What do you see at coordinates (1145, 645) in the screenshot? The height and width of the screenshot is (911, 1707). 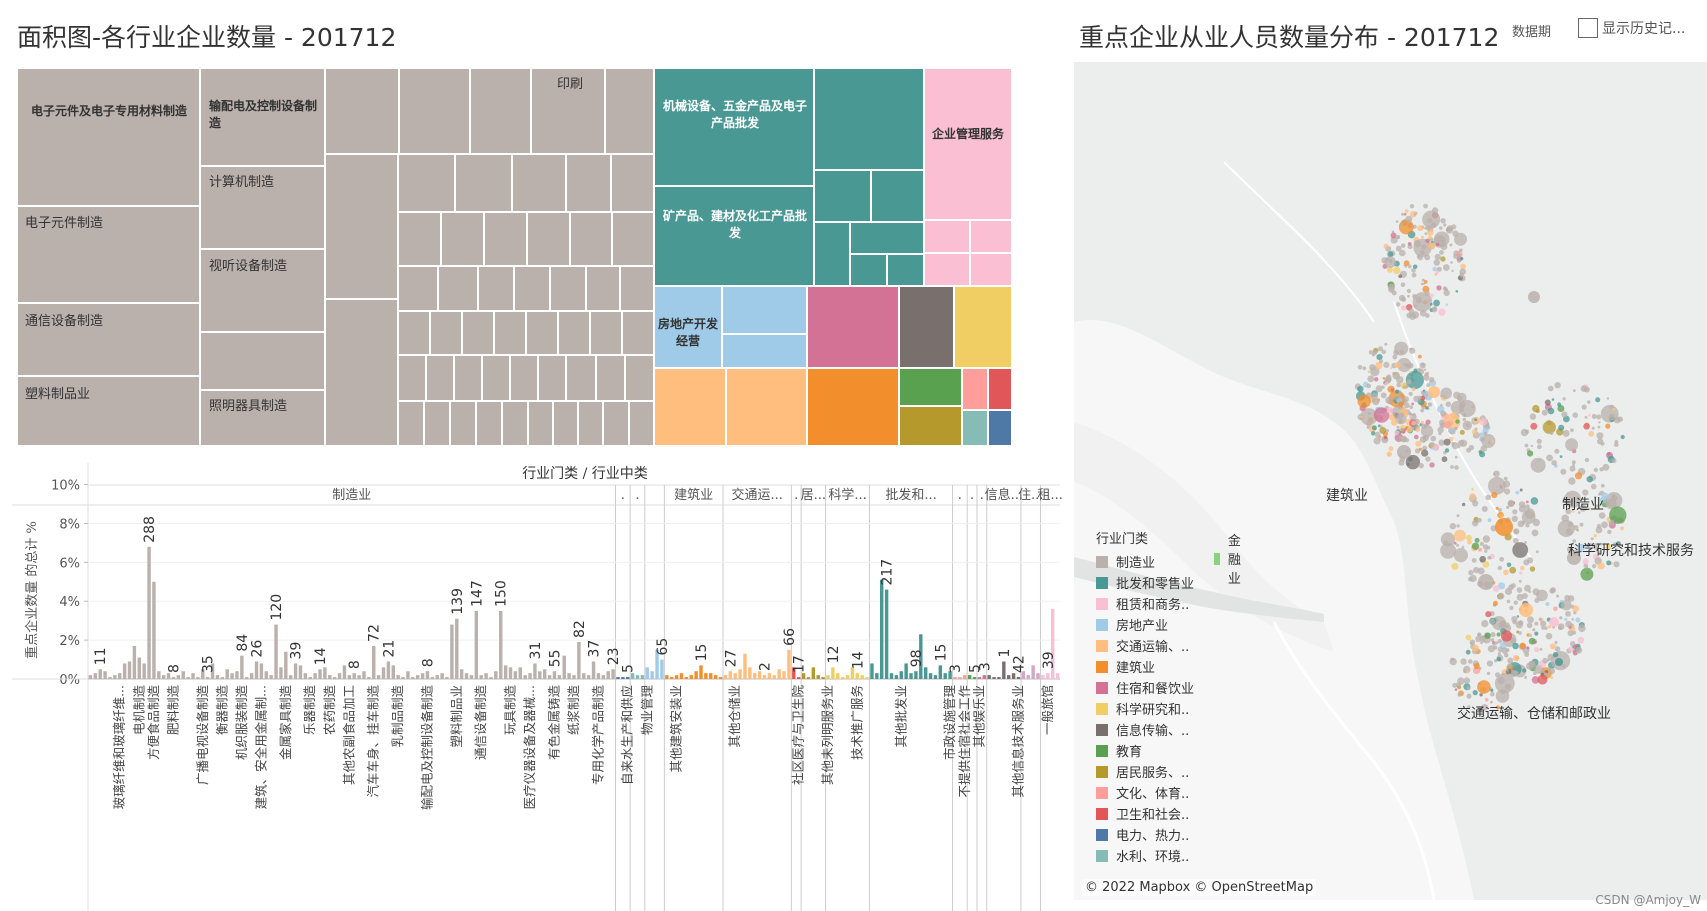 I see `legend-item: 交通运输、..` at bounding box center [1145, 645].